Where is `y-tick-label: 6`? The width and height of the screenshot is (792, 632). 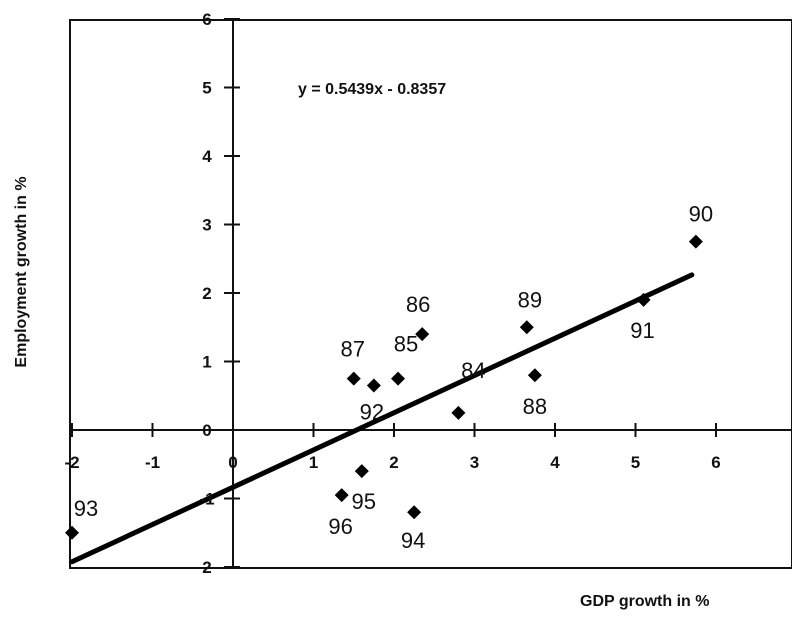 y-tick-label: 6 is located at coordinates (206, 19).